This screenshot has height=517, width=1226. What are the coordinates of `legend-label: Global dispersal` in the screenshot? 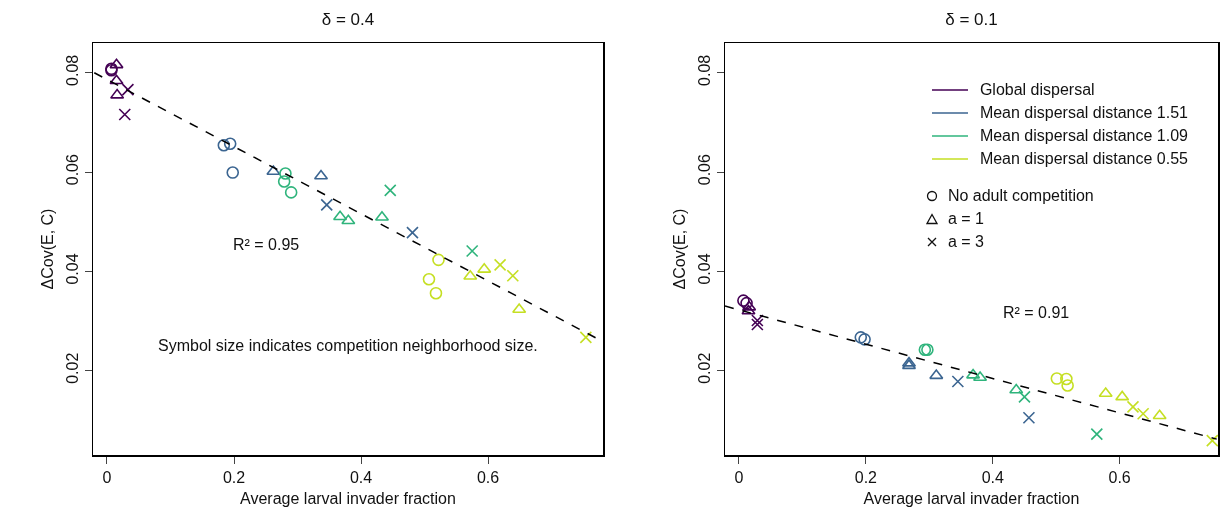 It's located at (1037, 90).